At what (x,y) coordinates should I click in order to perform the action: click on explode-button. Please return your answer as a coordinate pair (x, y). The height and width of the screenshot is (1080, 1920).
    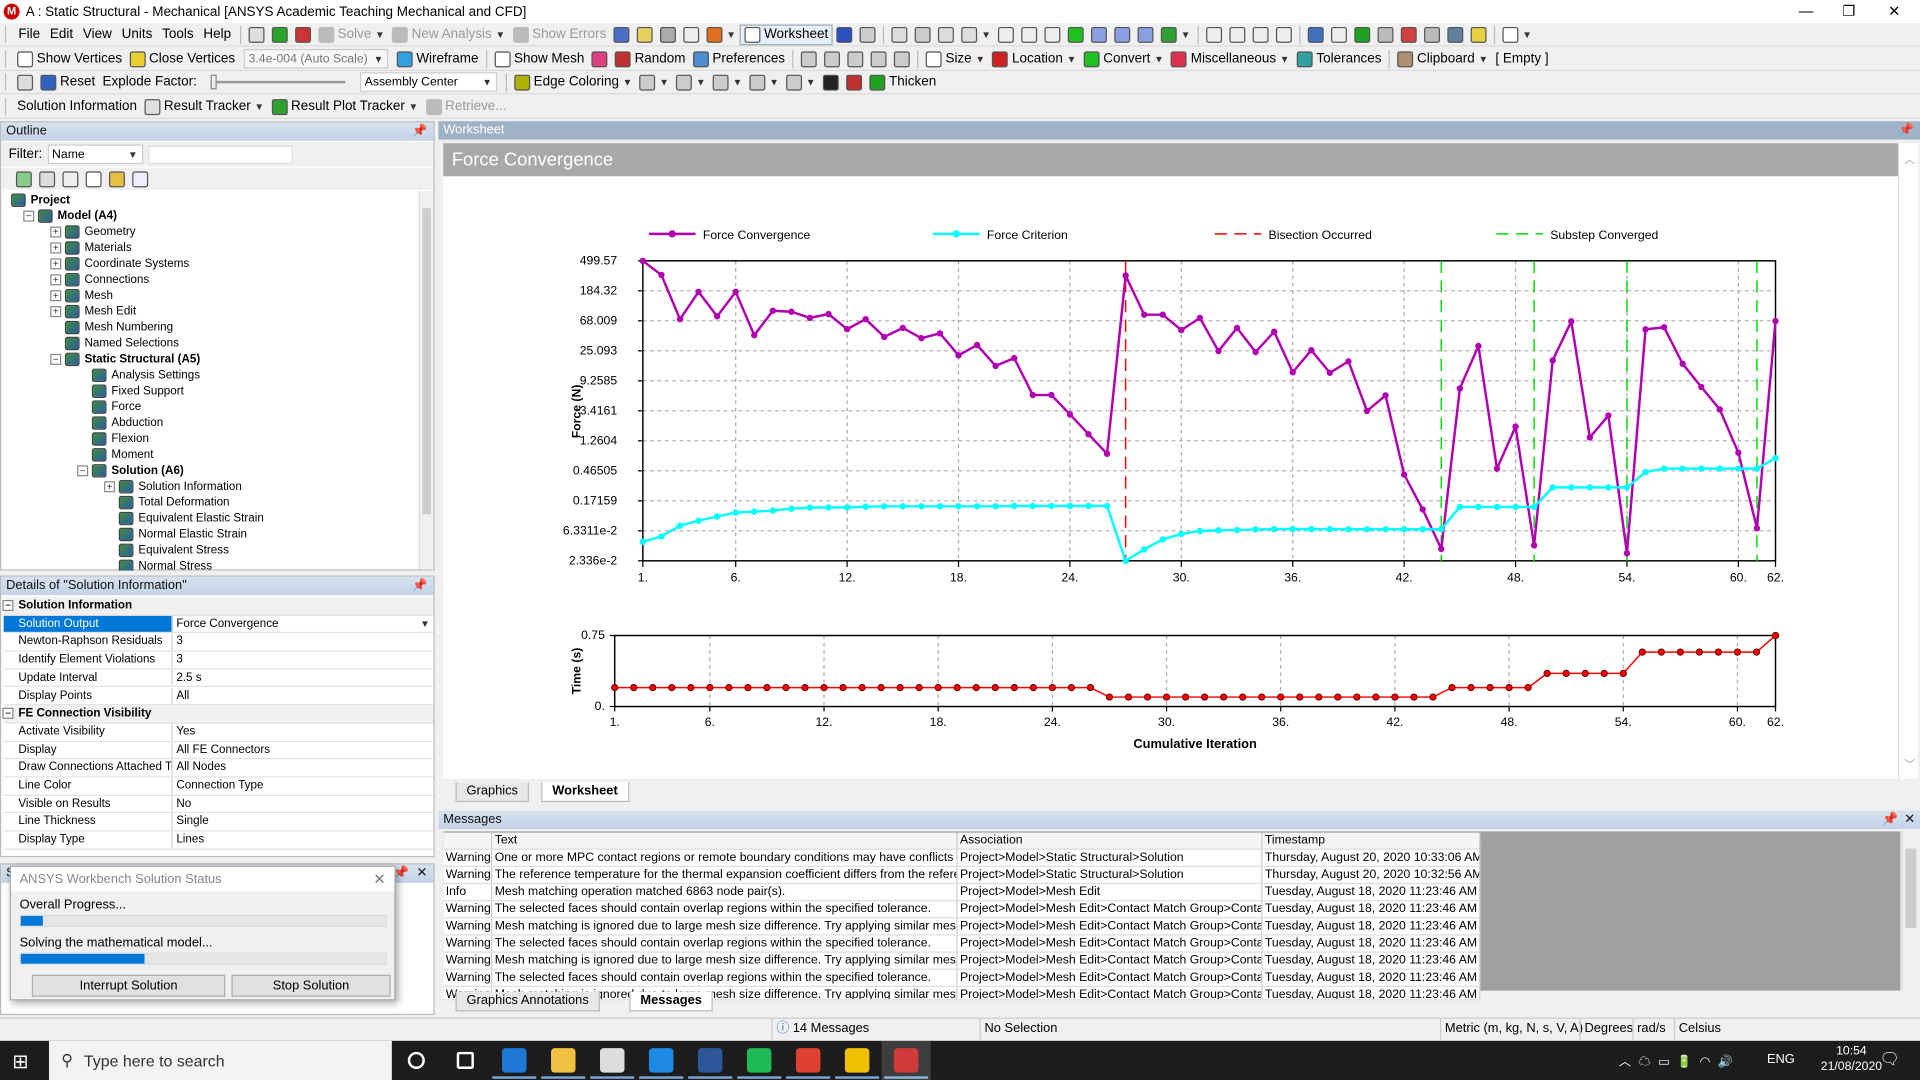
    Looking at the image, I should click on (24, 82).